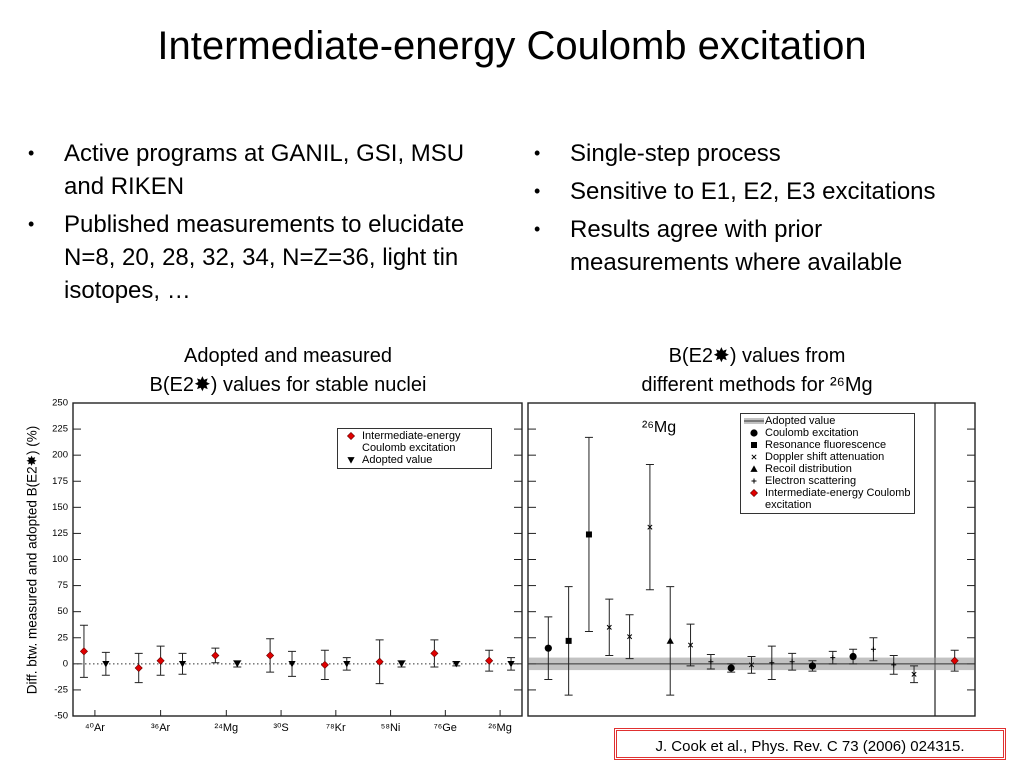  What do you see at coordinates (60, 533) in the screenshot?
I see `y-tick-label: 125` at bounding box center [60, 533].